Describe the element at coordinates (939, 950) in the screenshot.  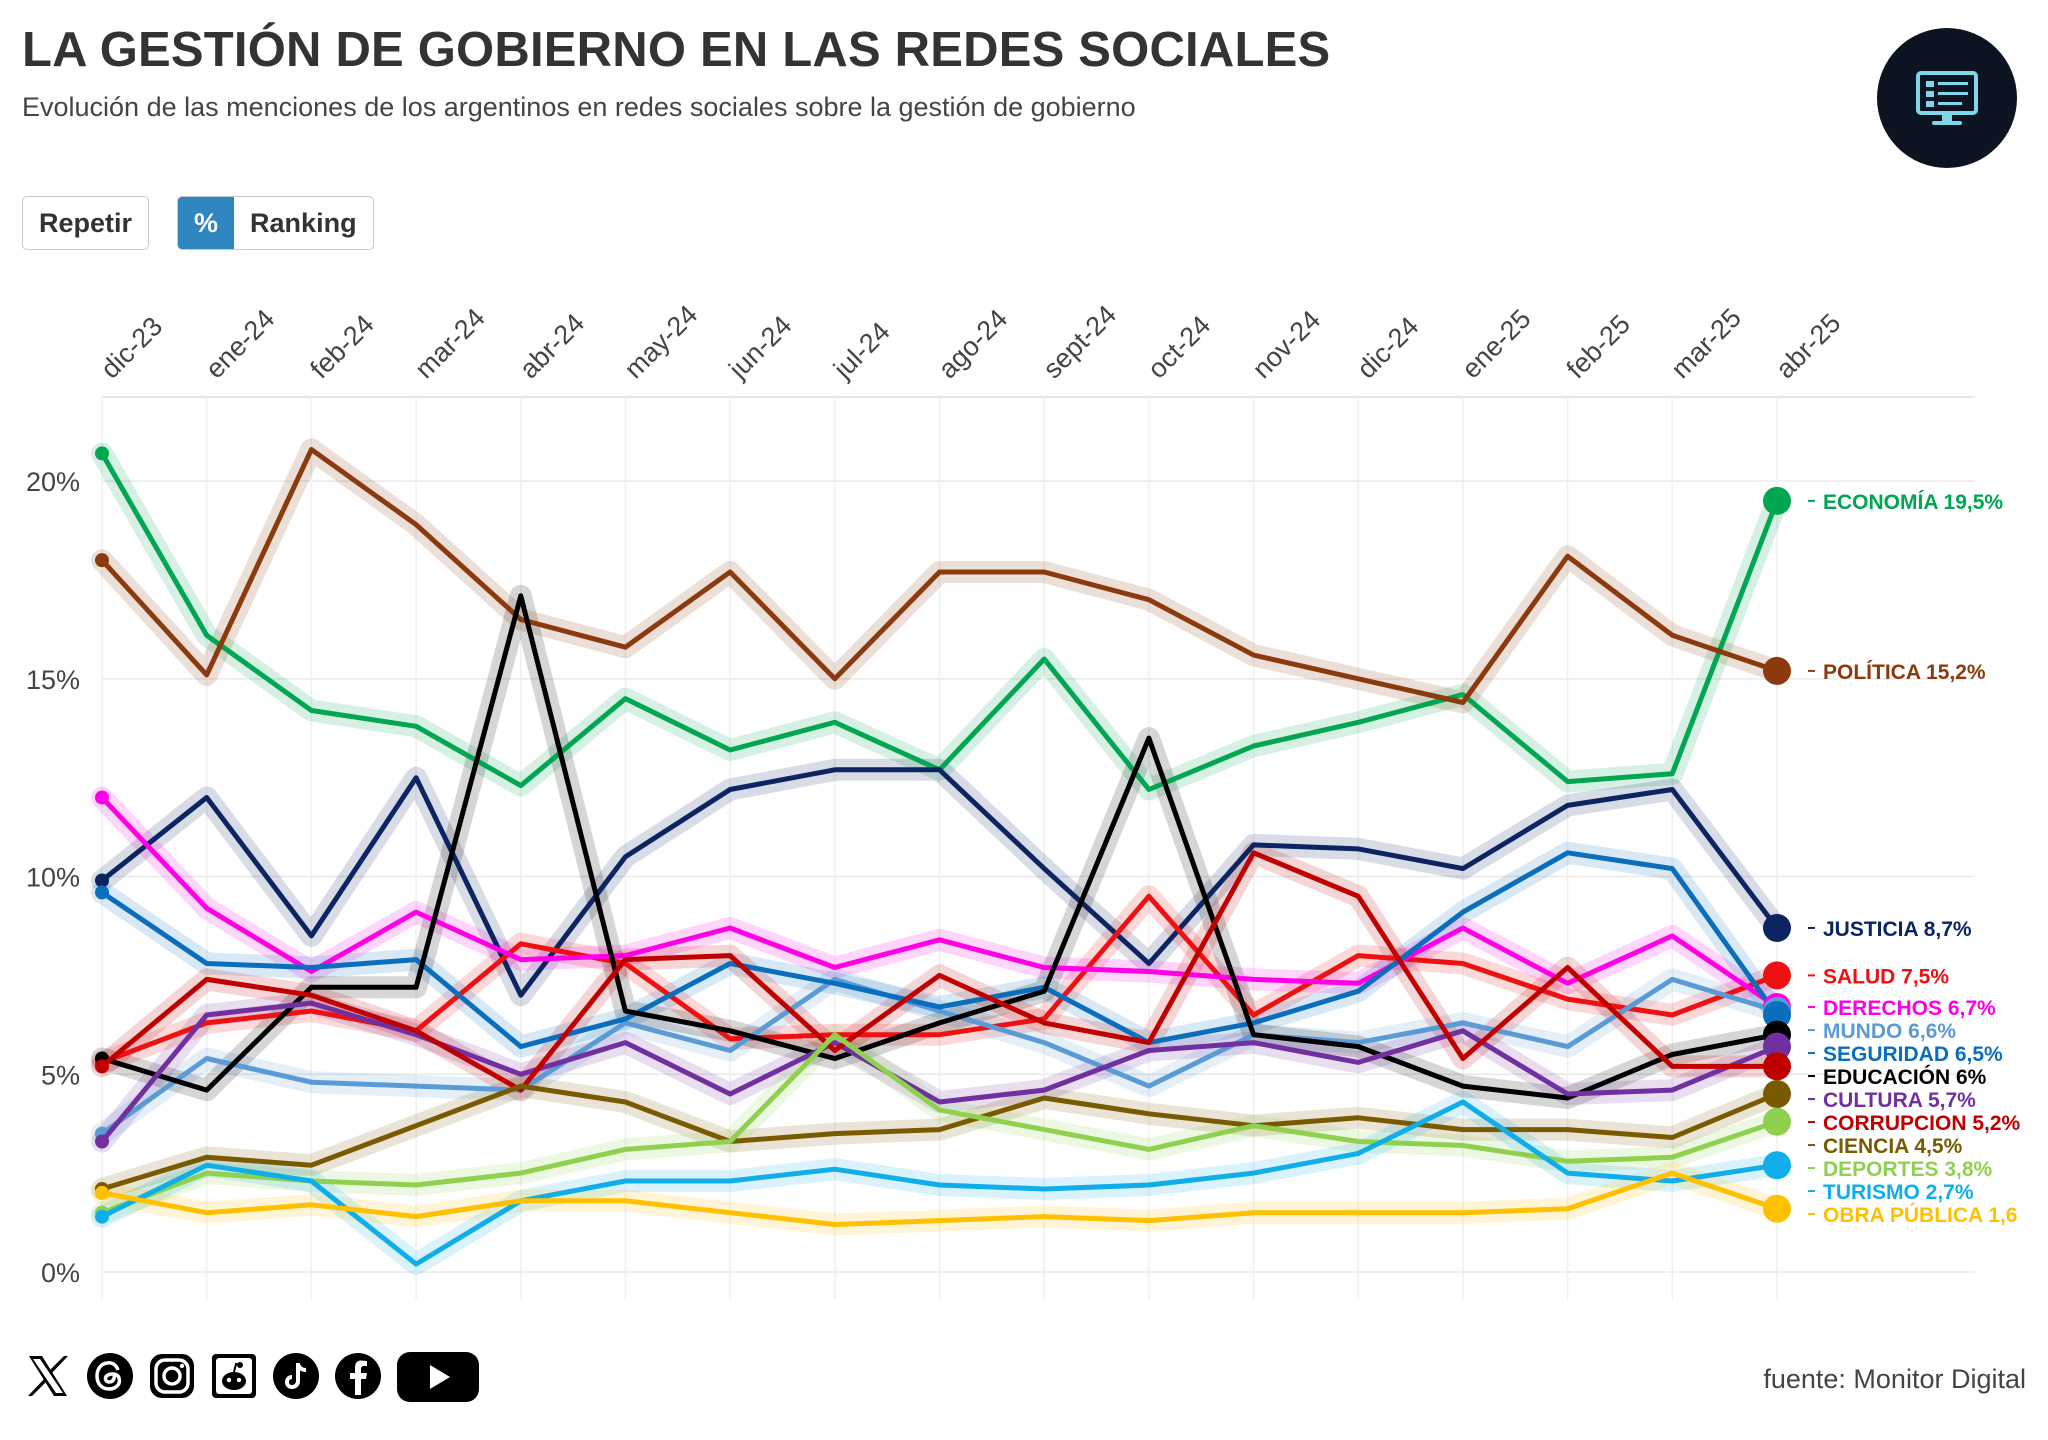
I see `series-line-seguridad` at that location.